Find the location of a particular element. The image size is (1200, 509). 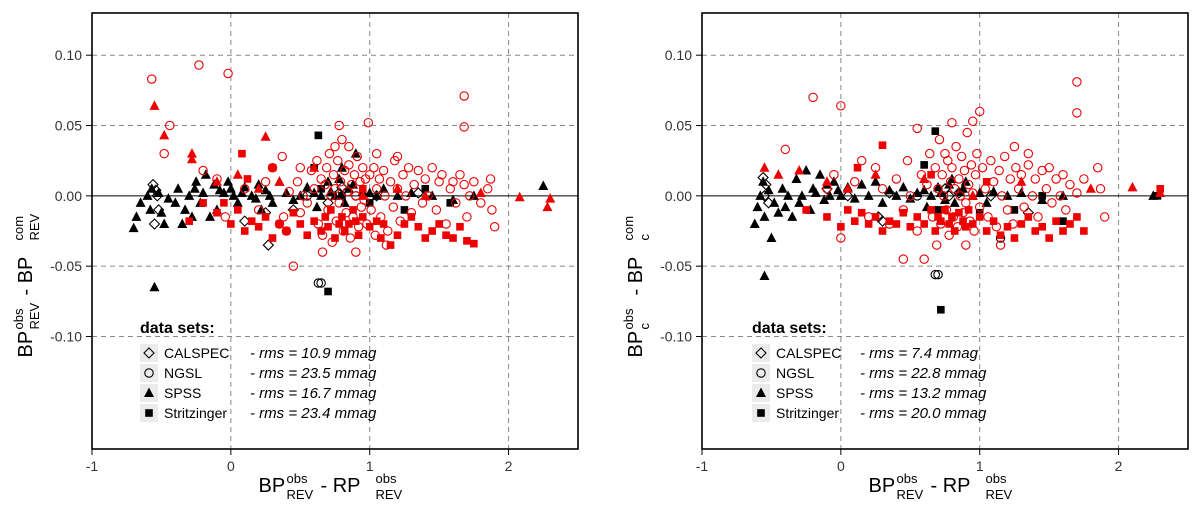

axis-label-mid: - BP is located at coordinates (26, 276).